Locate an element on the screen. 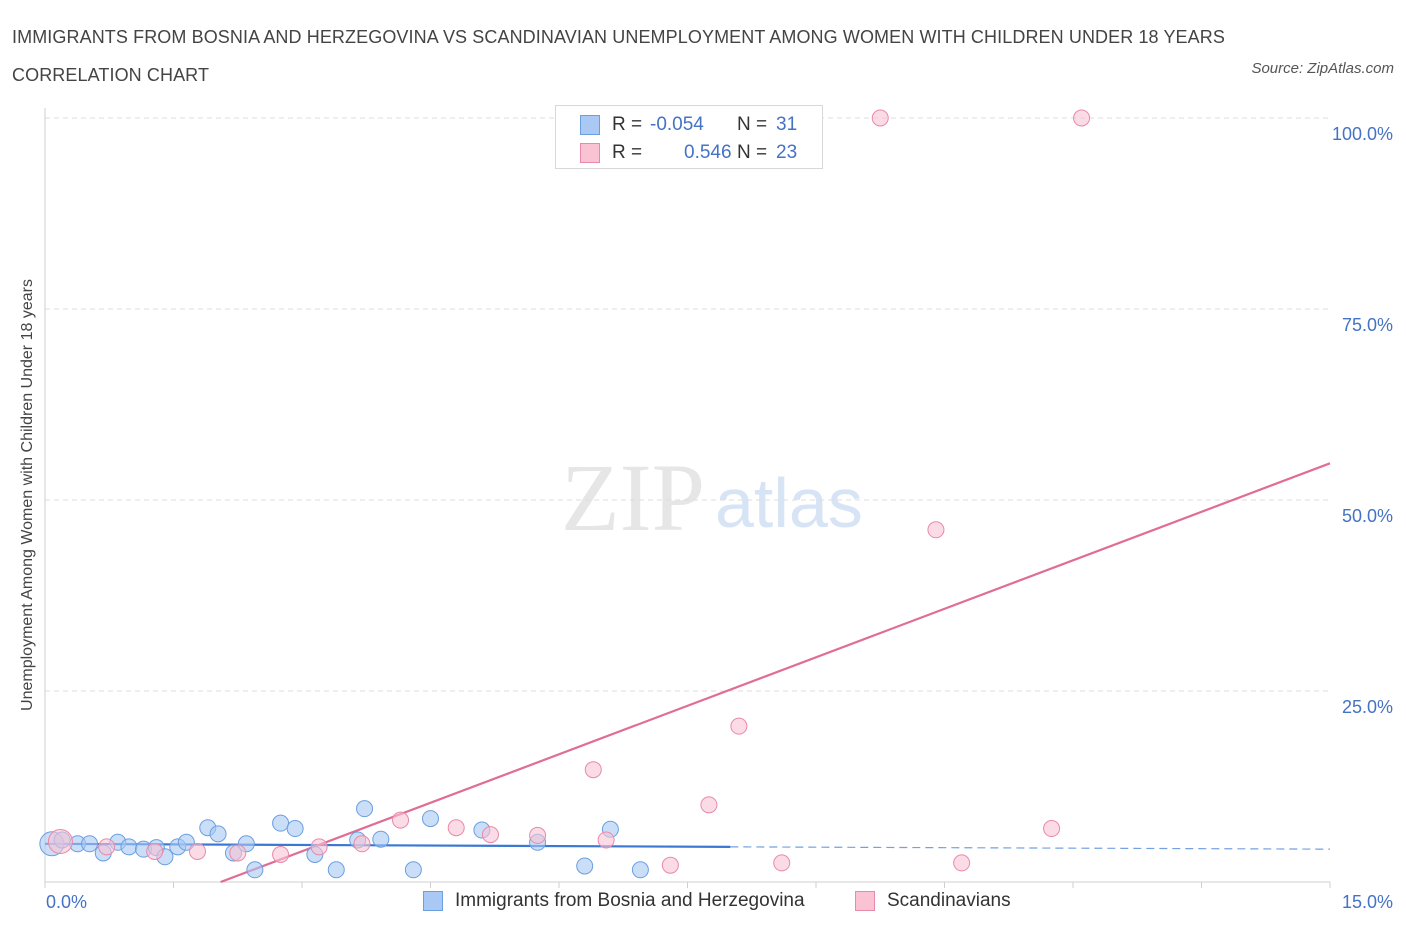 The image size is (1406, 930). series-legend-label-scandinavians: Scandinavians is located at coordinates (949, 900).